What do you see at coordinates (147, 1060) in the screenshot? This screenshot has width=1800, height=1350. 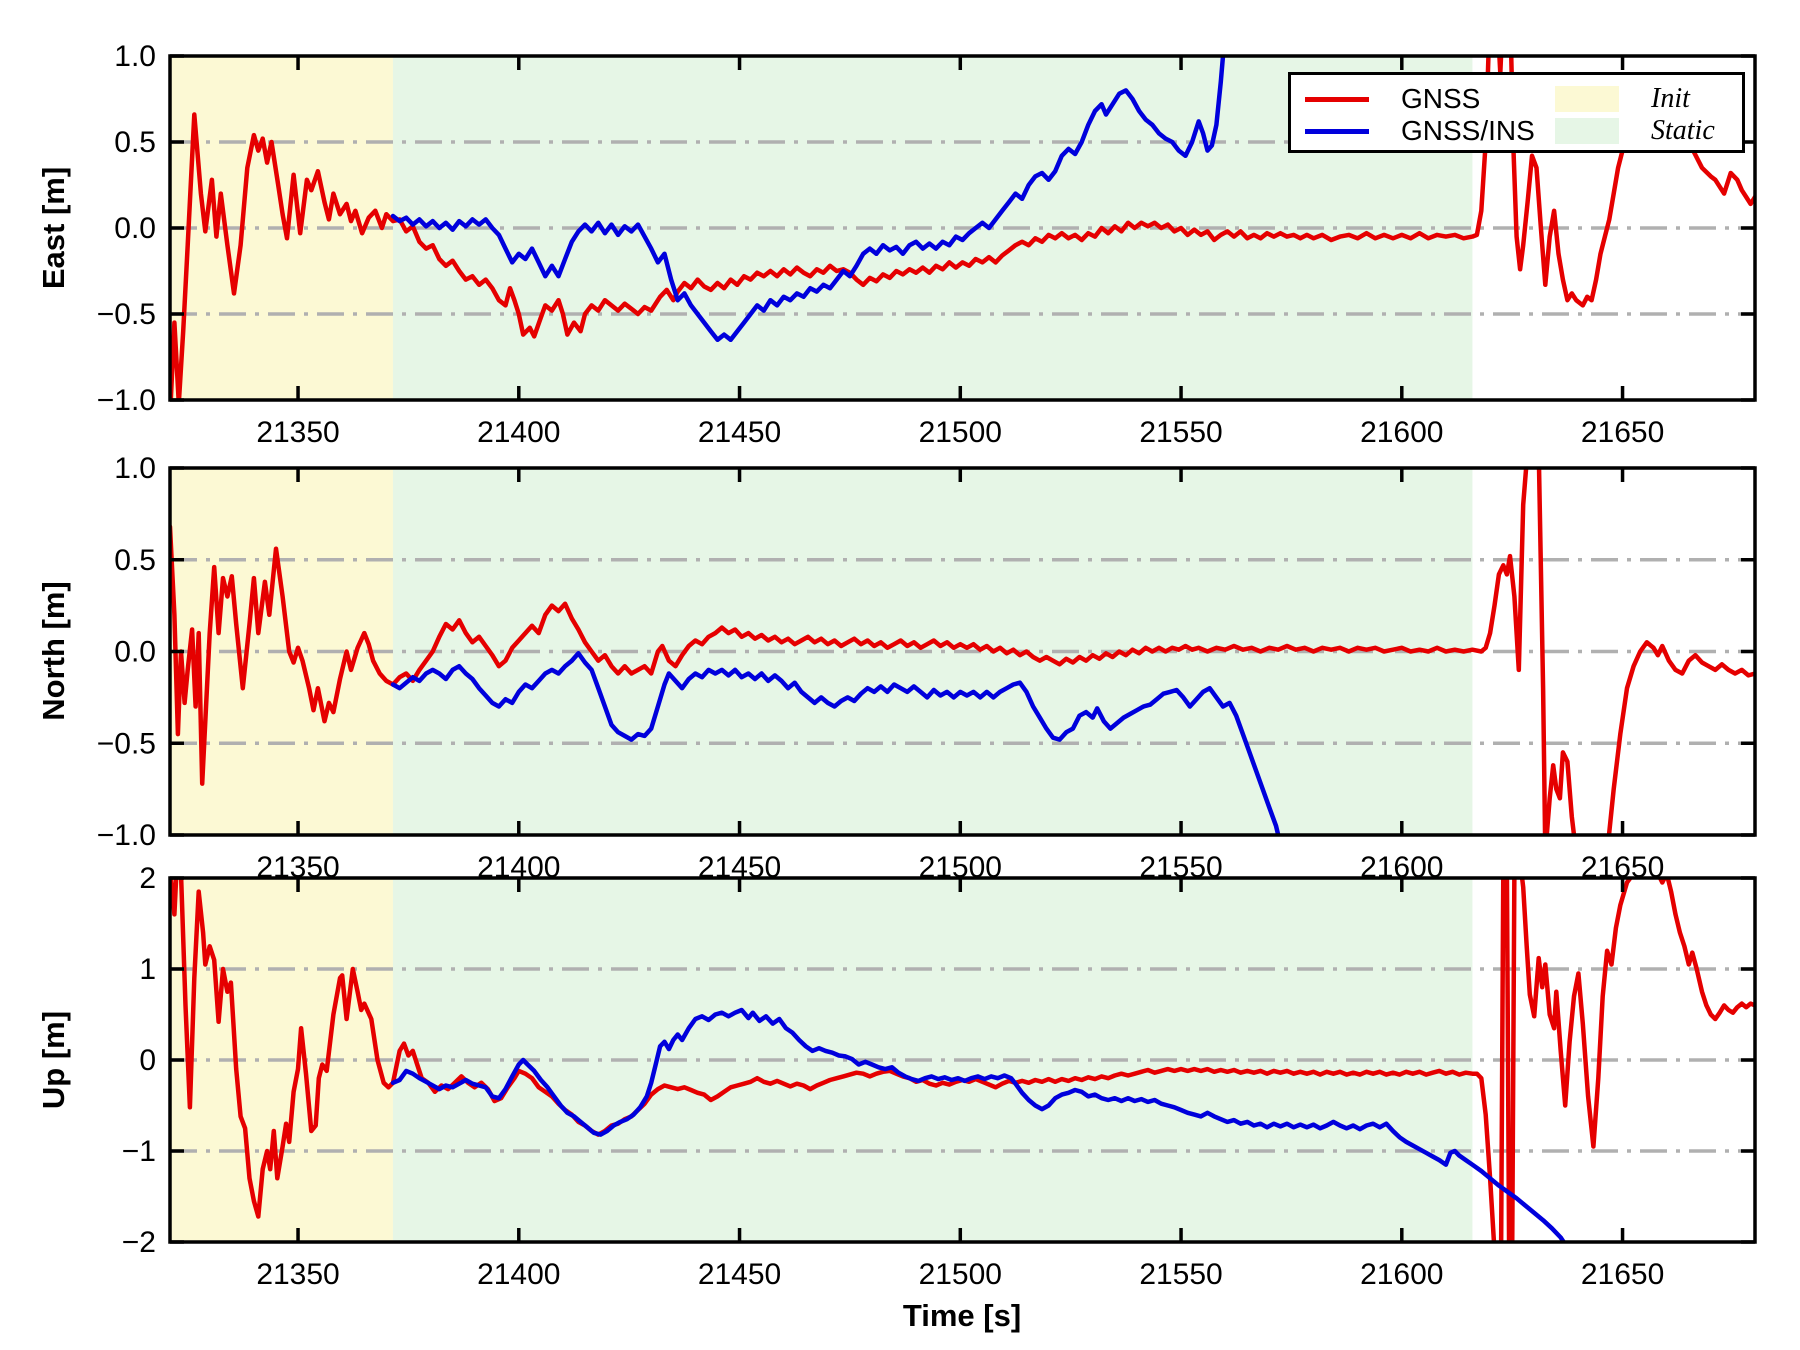 I see `y-tick-label: 0` at bounding box center [147, 1060].